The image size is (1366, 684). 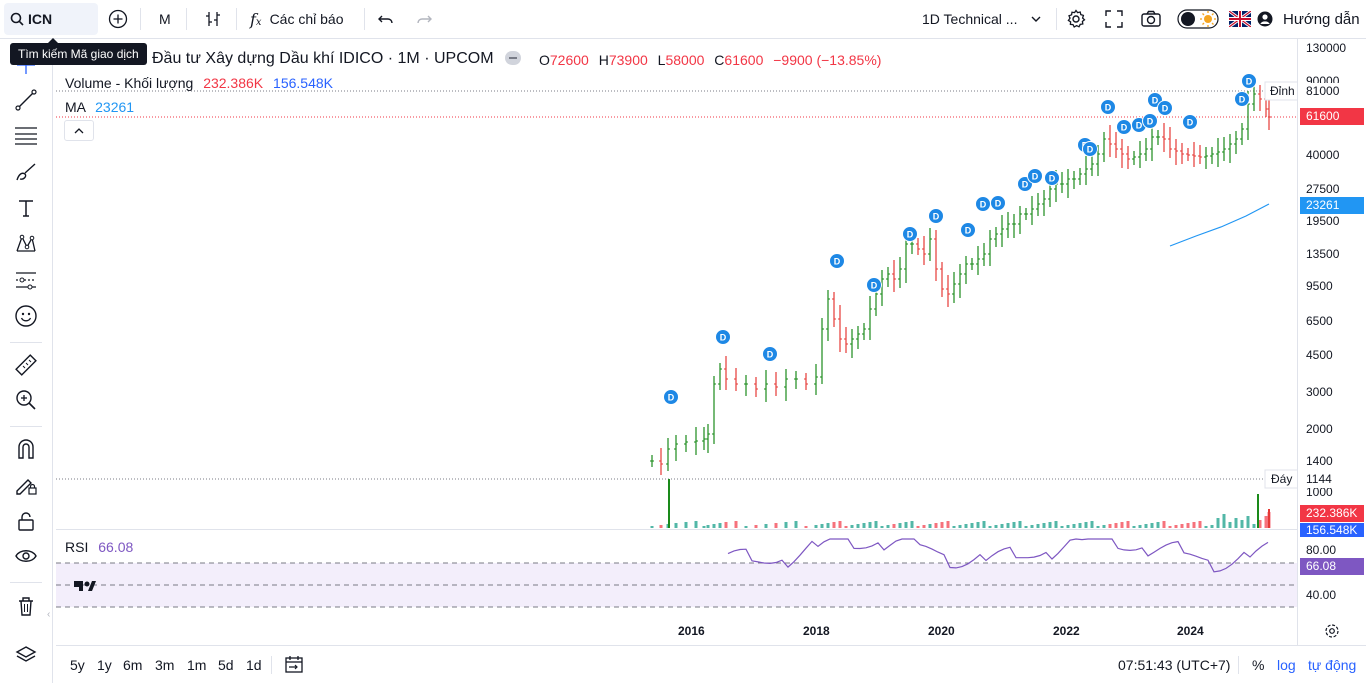 I want to click on settings-button, so click(x=1076, y=19).